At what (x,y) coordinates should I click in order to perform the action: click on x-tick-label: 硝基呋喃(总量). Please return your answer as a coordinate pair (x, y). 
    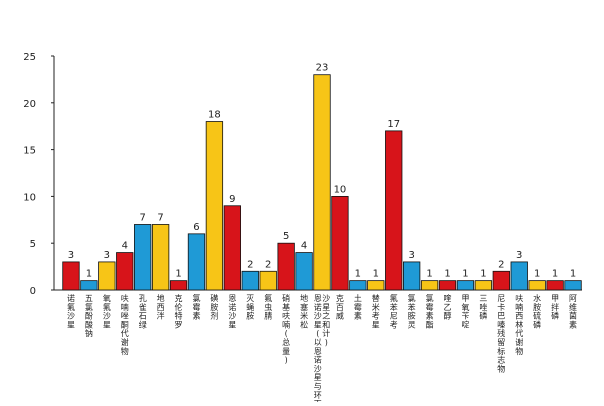
    Looking at the image, I should click on (286, 329).